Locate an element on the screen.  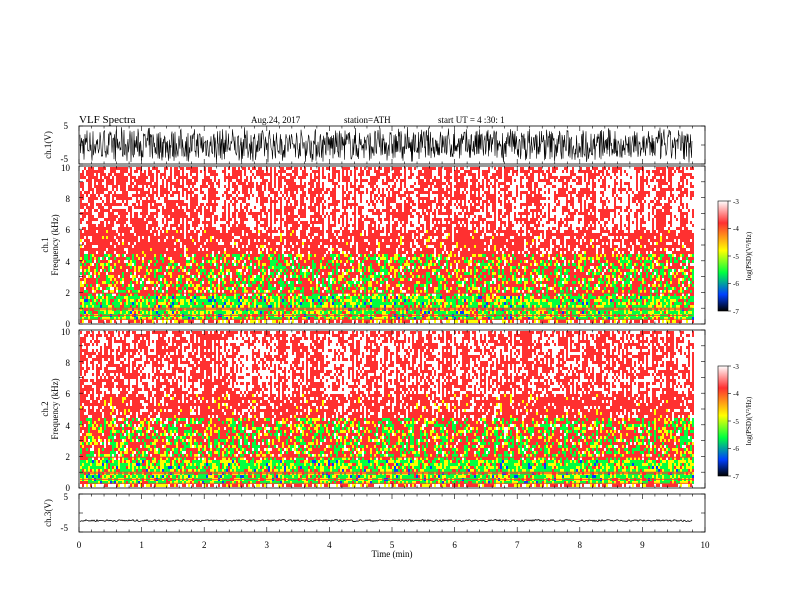
ch1-freq-tick-label: 8 is located at coordinates (68, 199).